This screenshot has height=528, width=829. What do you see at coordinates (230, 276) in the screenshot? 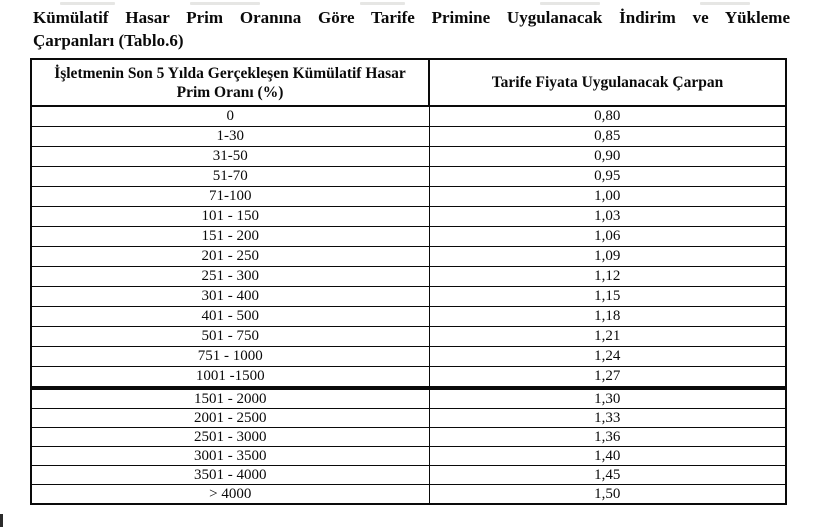
I see `loss-ratio-cell: 251 - 300` at bounding box center [230, 276].